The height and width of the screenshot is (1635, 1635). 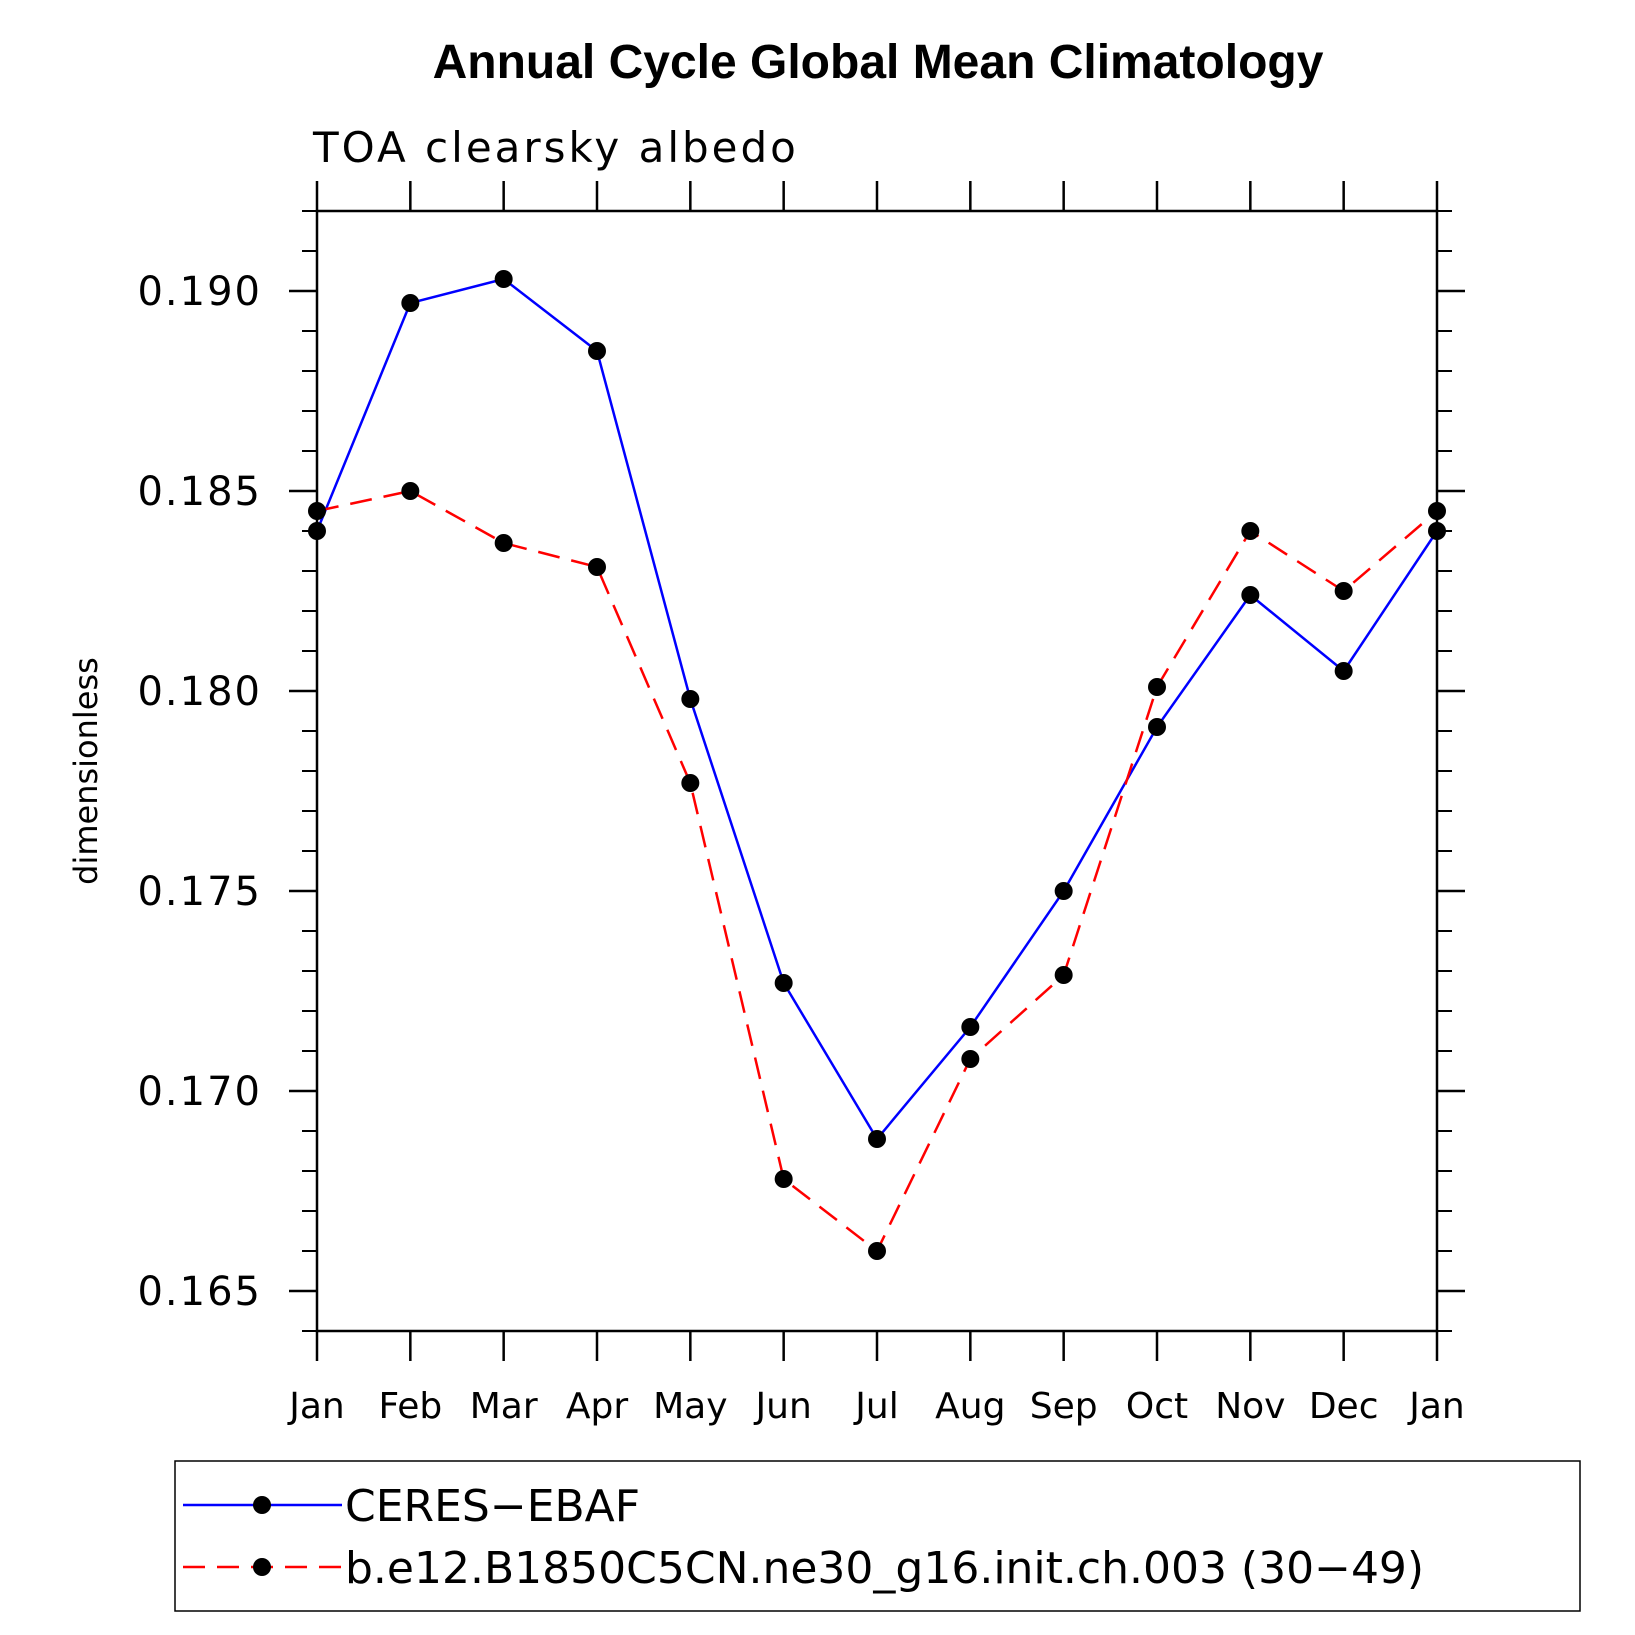 I want to click on x-tick-label: Jul, so click(x=875, y=1406).